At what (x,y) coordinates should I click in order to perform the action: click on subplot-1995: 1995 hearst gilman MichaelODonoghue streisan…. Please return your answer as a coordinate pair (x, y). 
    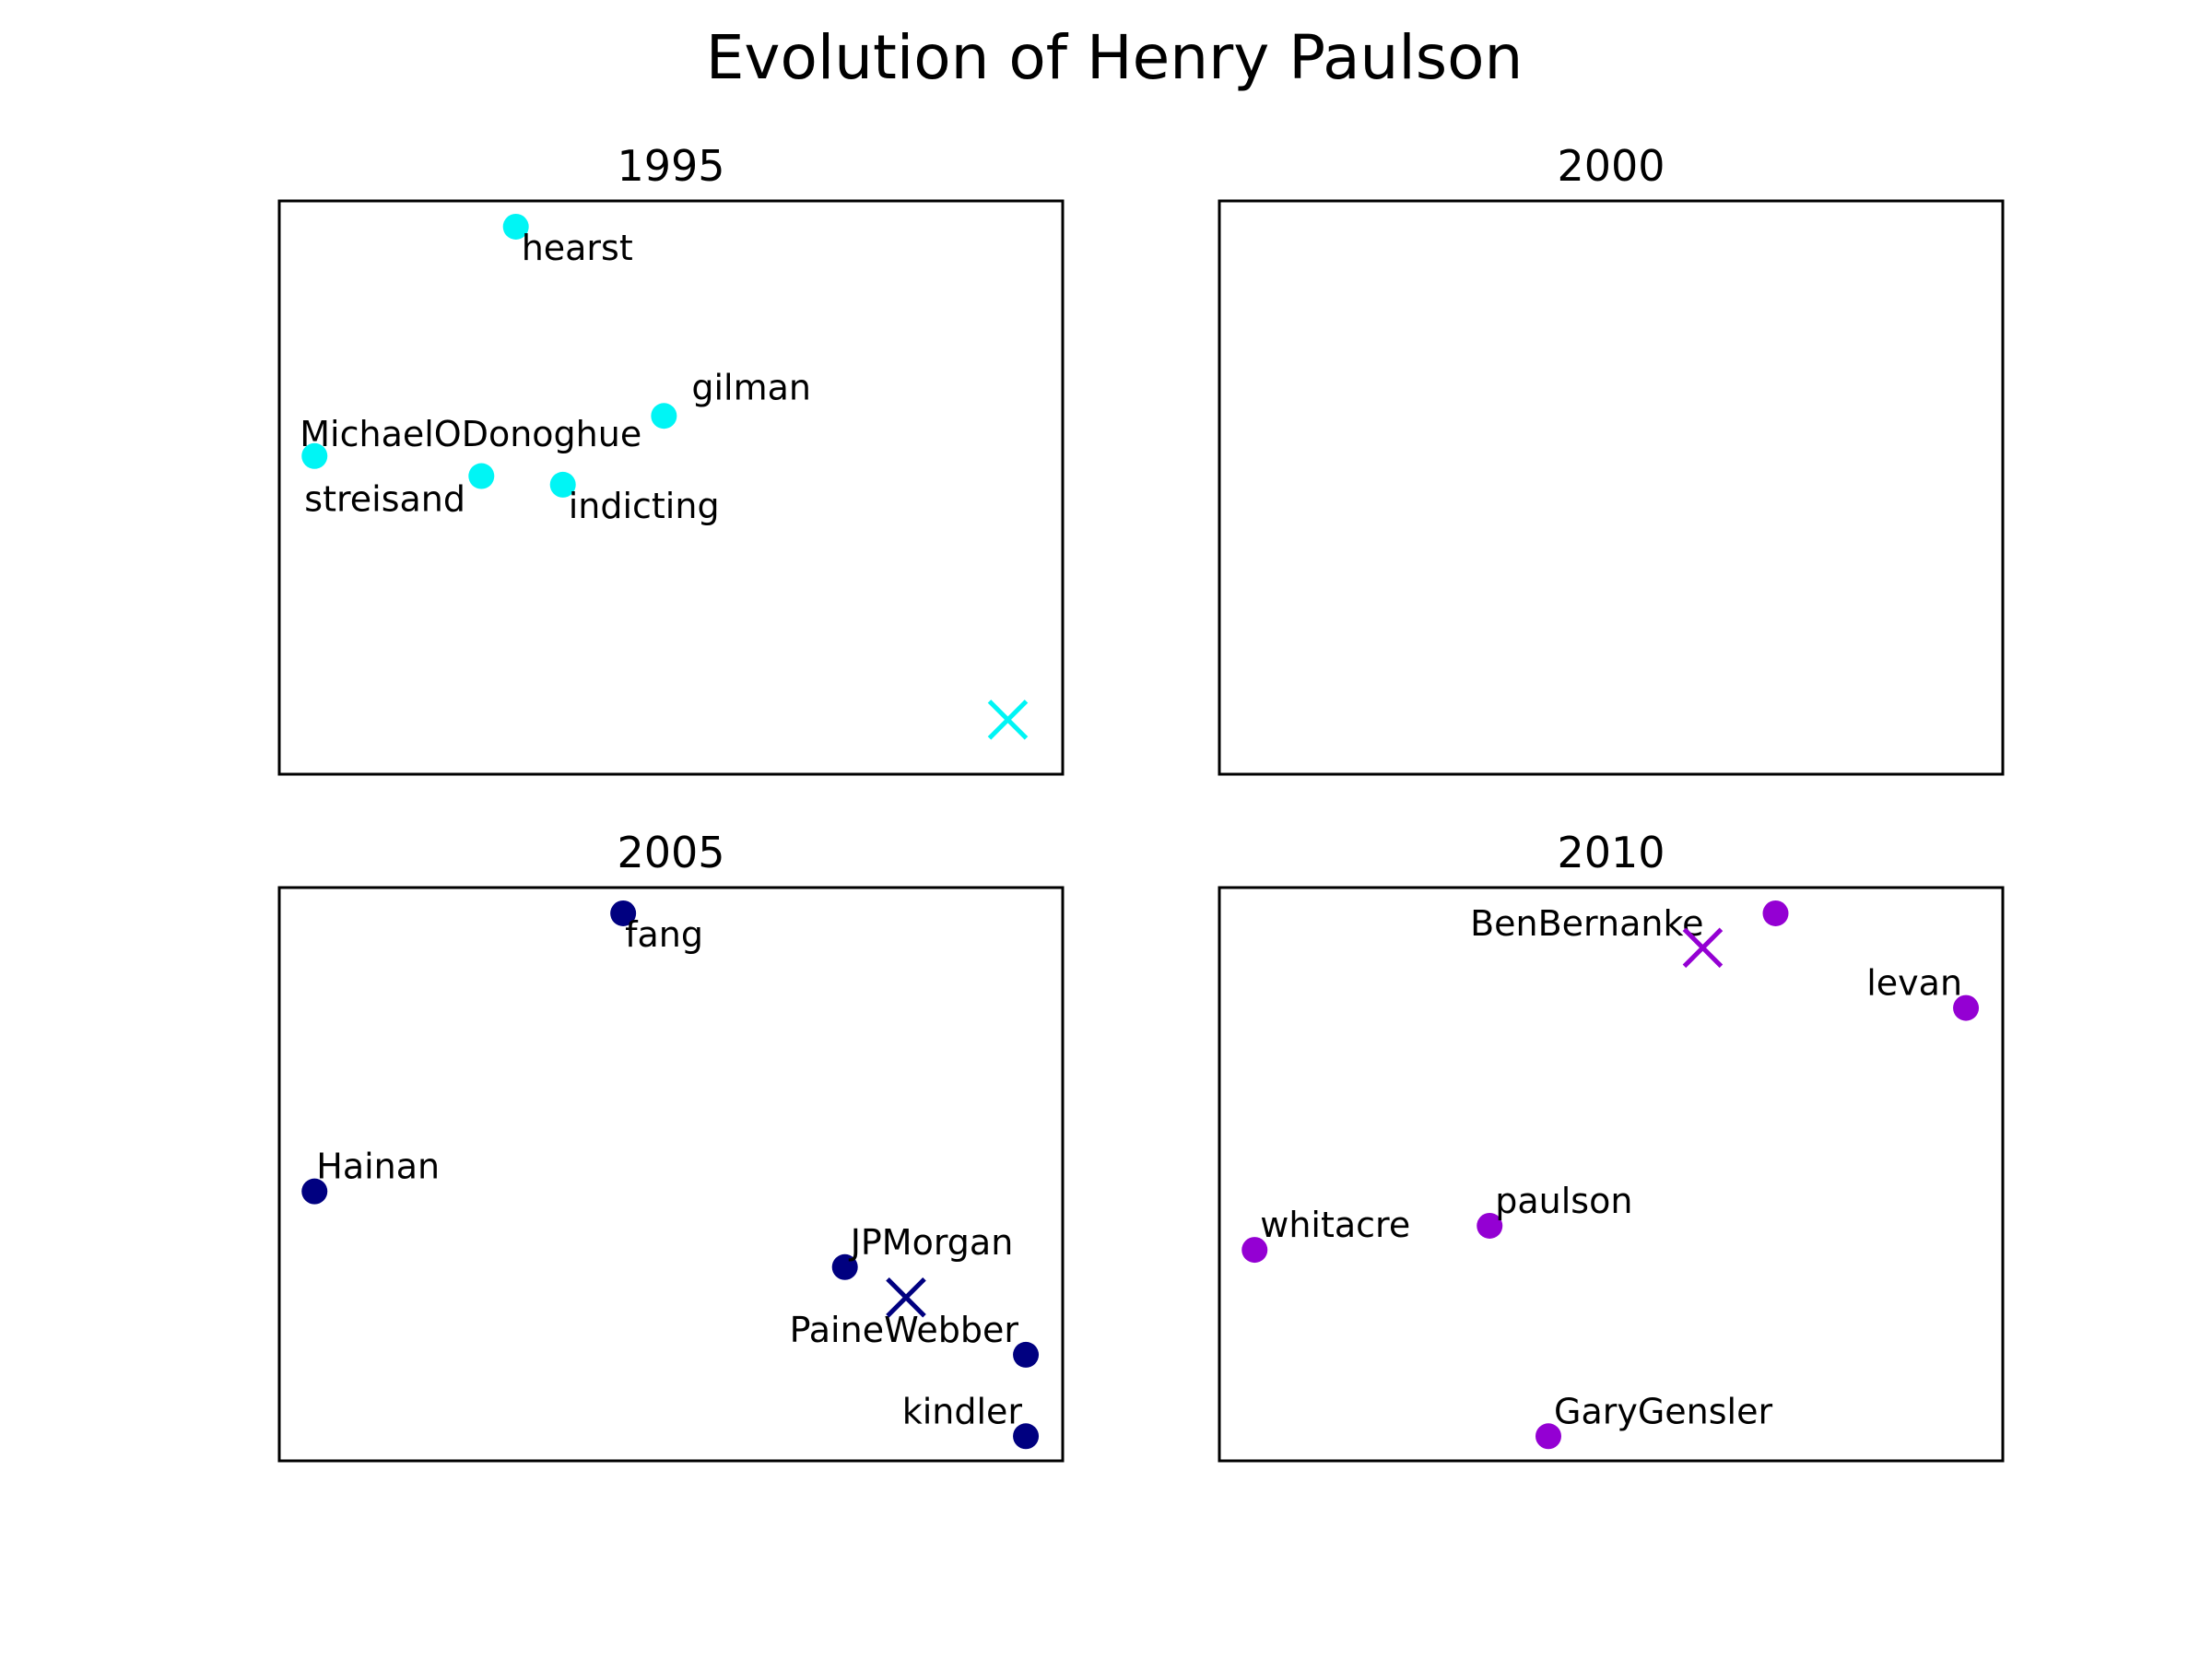
    Looking at the image, I should click on (671, 458).